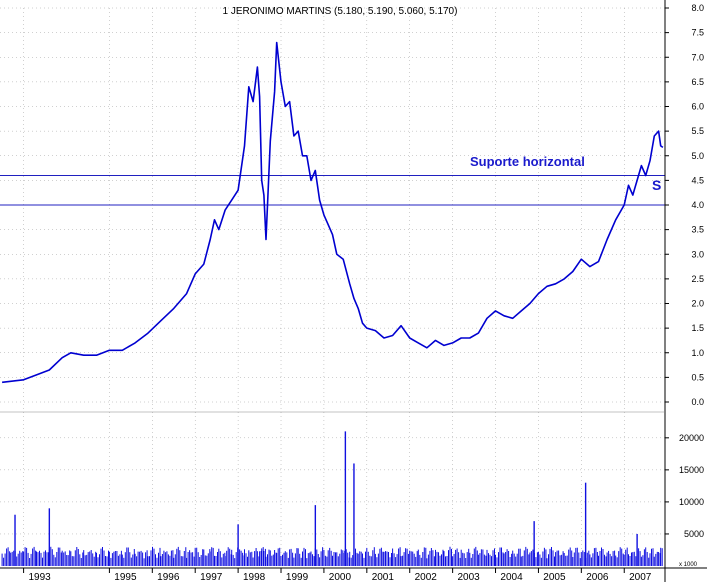 This screenshot has width=707, height=587. I want to click on volume-tick-label: 5000, so click(694, 534).